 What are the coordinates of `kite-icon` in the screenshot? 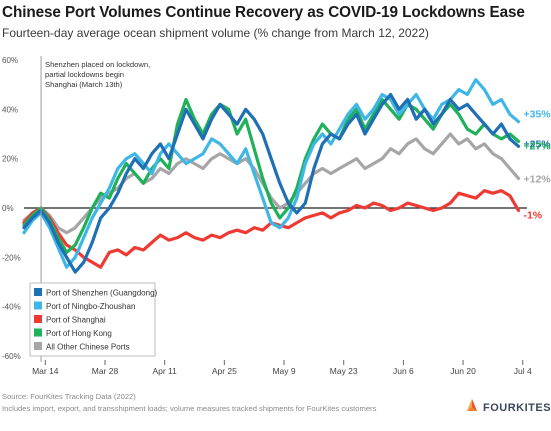 It's located at (472, 407).